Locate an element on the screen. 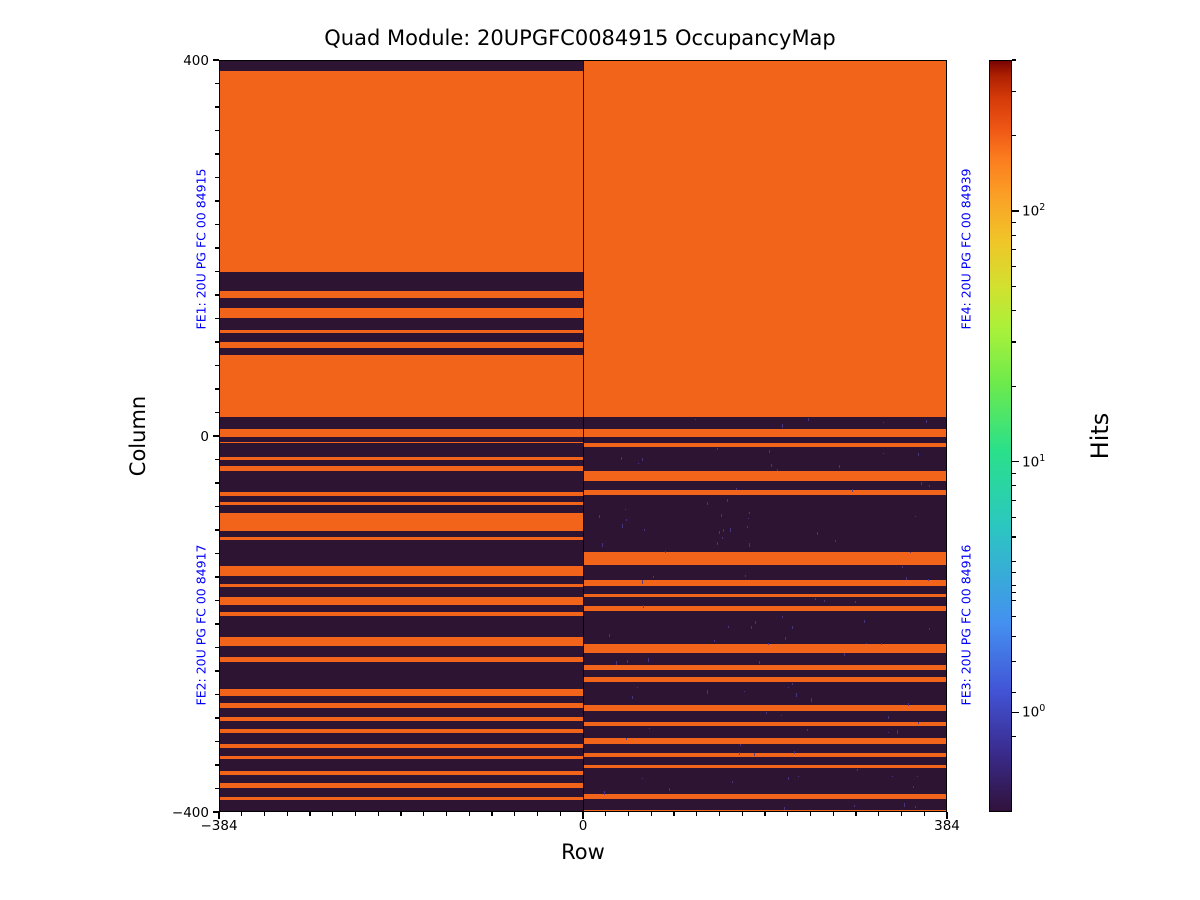  colorbar is located at coordinates (1000, 436).